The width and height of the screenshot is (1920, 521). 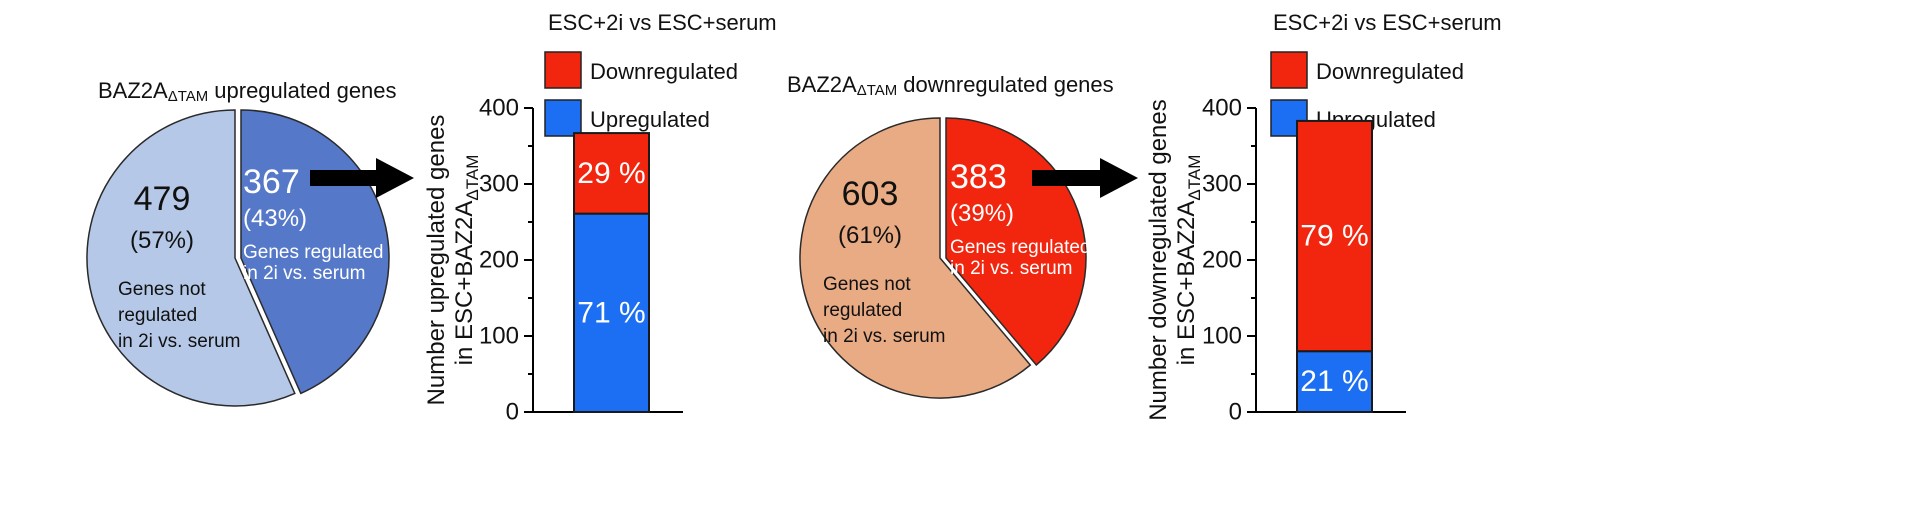 I want to click on upregulated-bar-legend-label-downregulated: Downregulated, so click(x=664, y=71).